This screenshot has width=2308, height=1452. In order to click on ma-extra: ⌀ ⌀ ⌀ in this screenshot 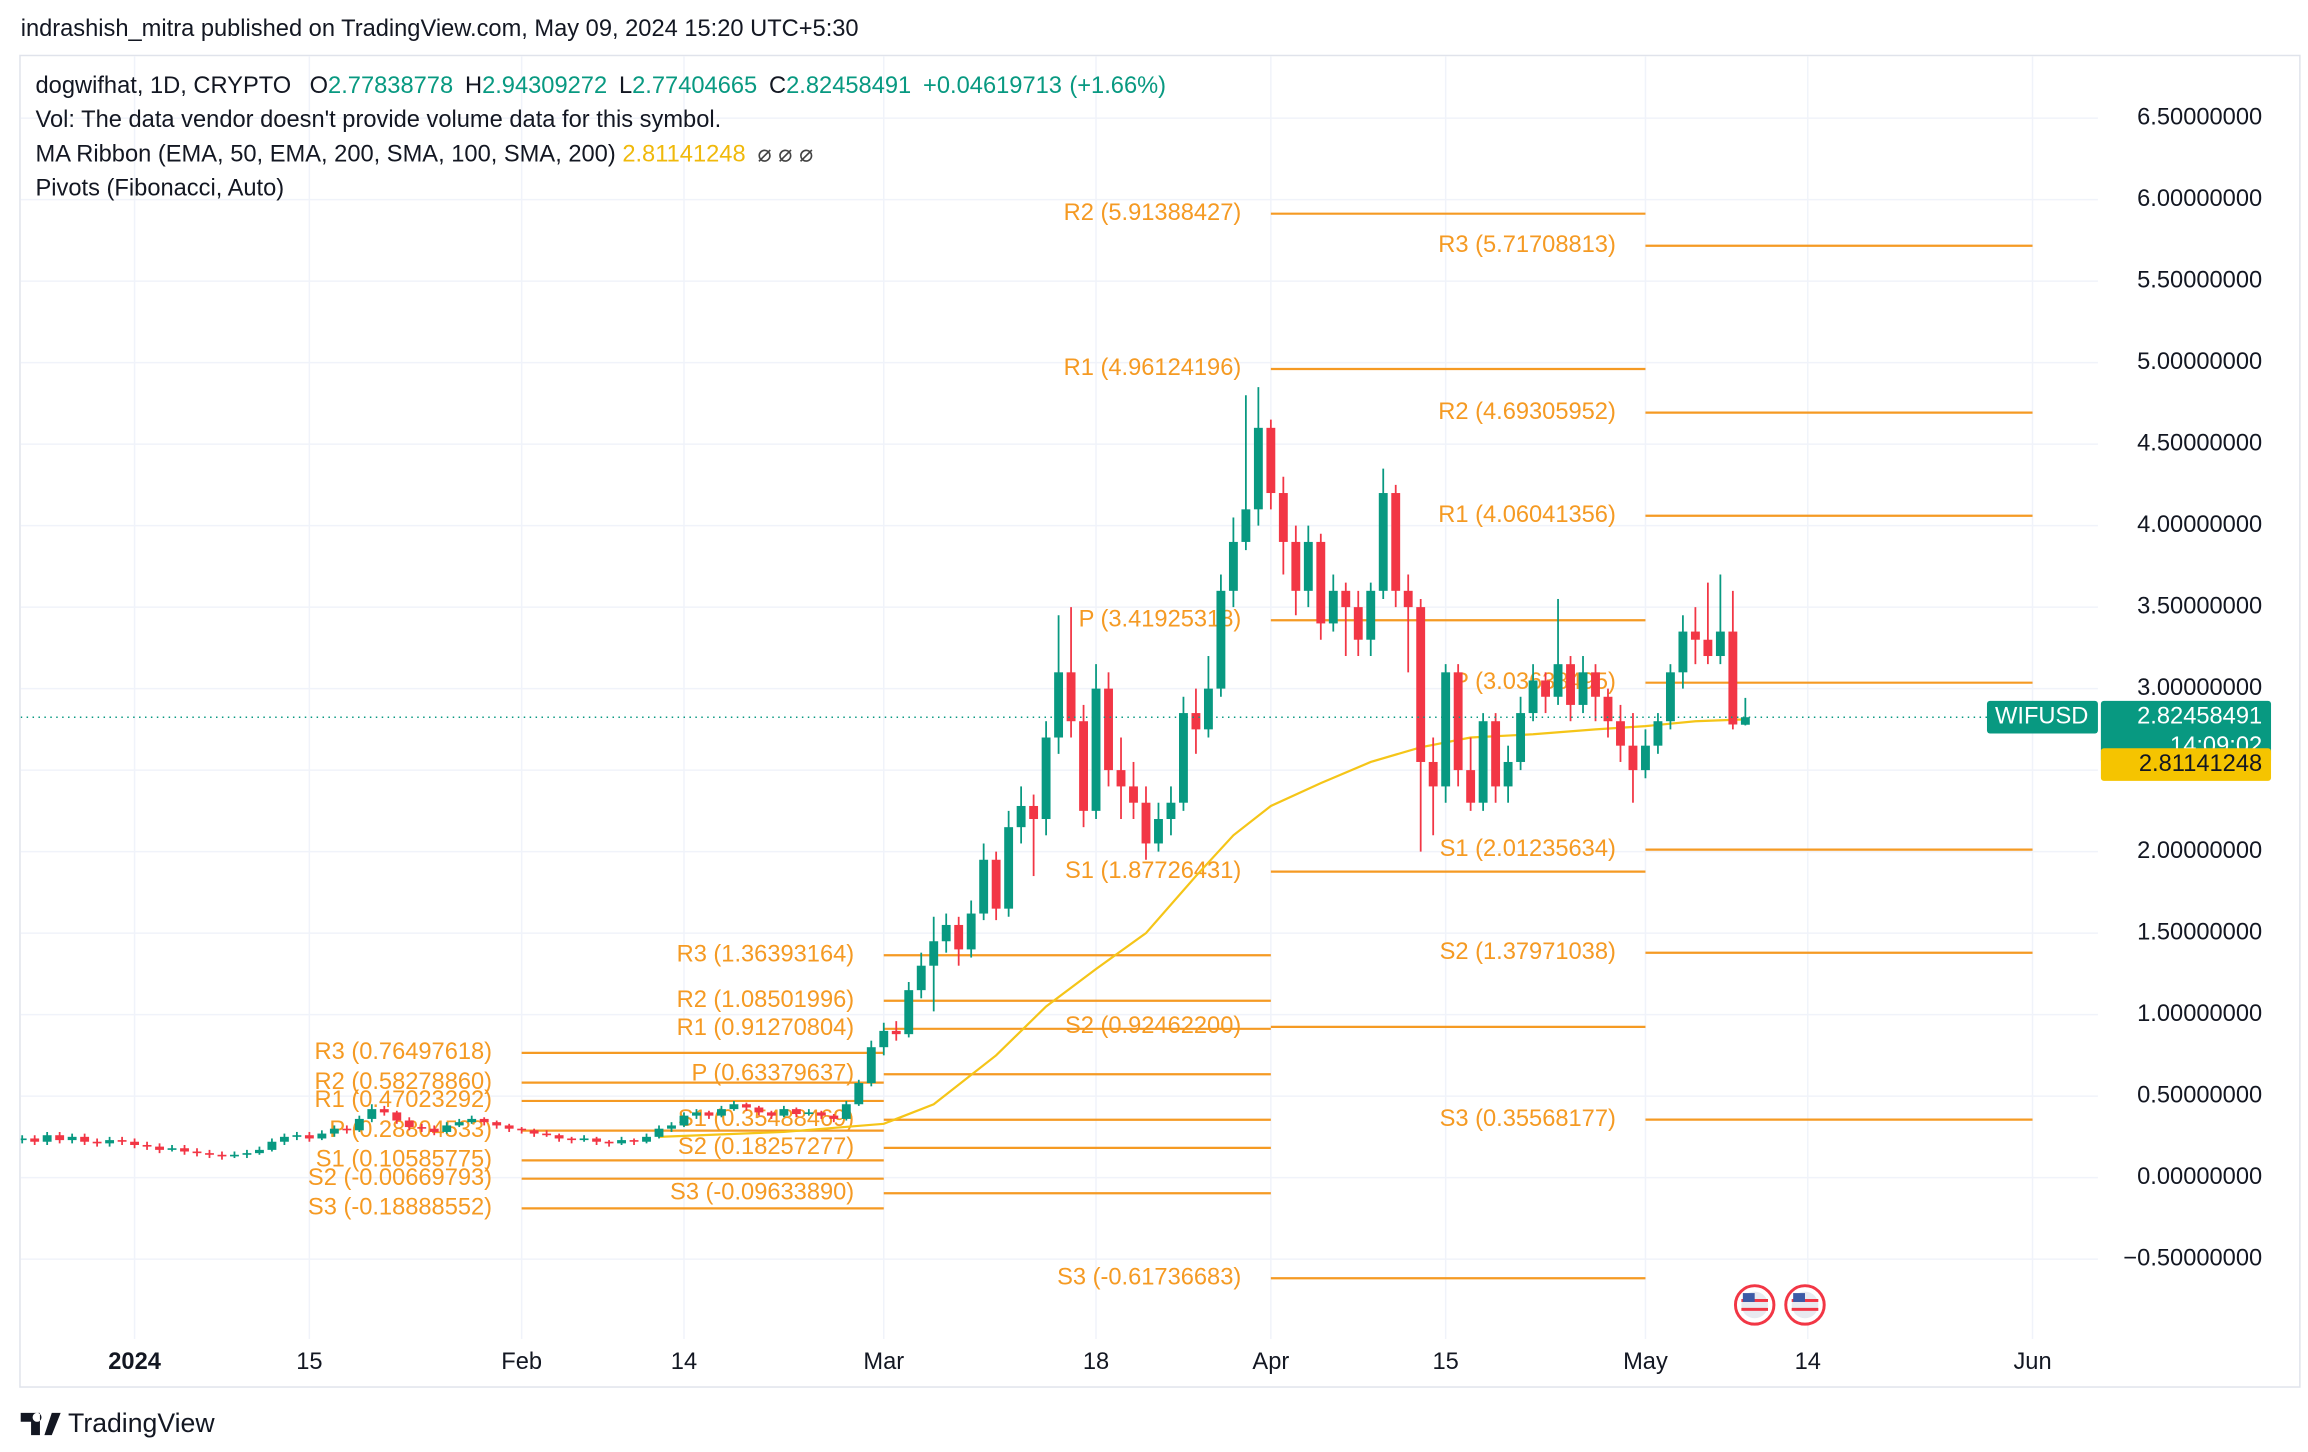, I will do `click(785, 155)`.